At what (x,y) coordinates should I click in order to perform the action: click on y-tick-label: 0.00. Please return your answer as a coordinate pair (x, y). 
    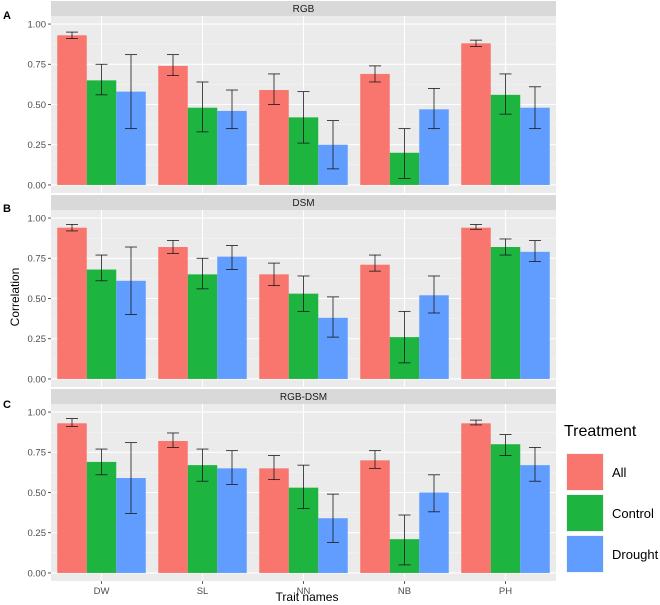
    Looking at the image, I should click on (37, 379).